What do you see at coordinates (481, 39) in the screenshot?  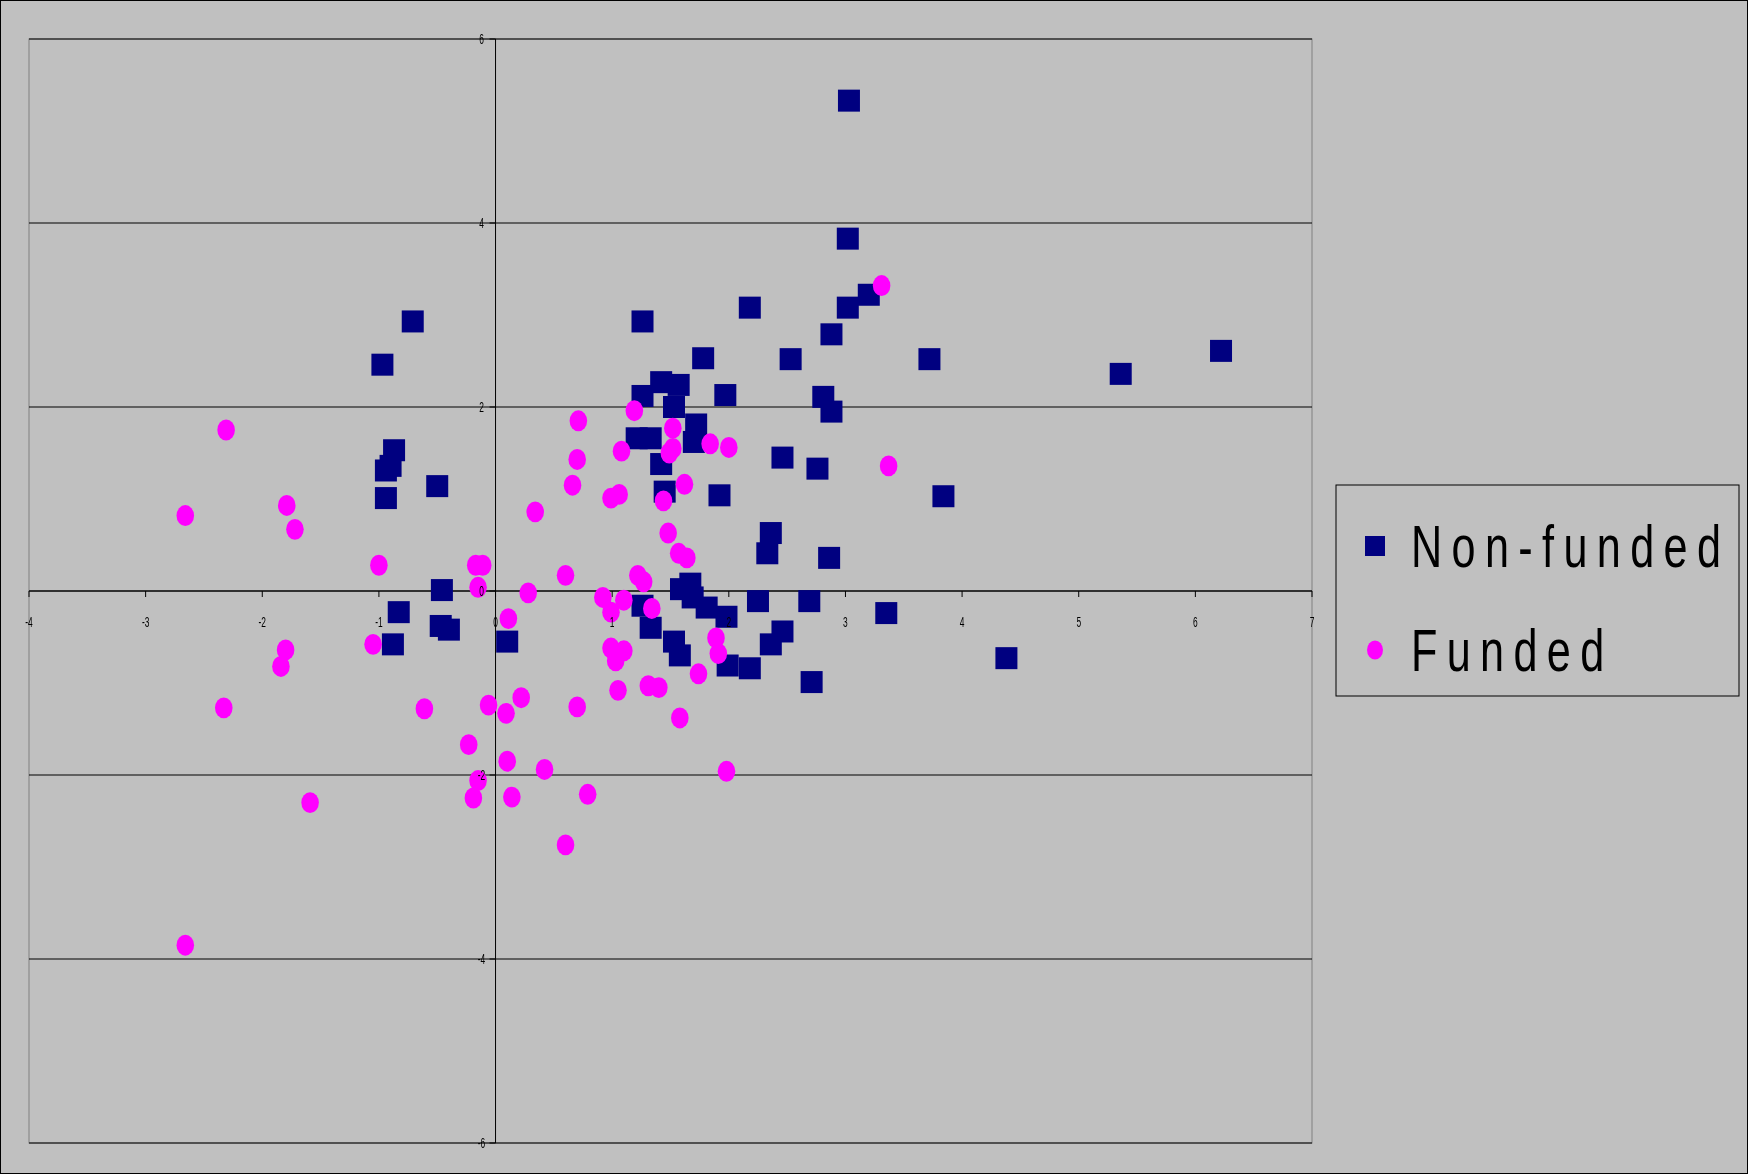 I see `y-tick-label: 6` at bounding box center [481, 39].